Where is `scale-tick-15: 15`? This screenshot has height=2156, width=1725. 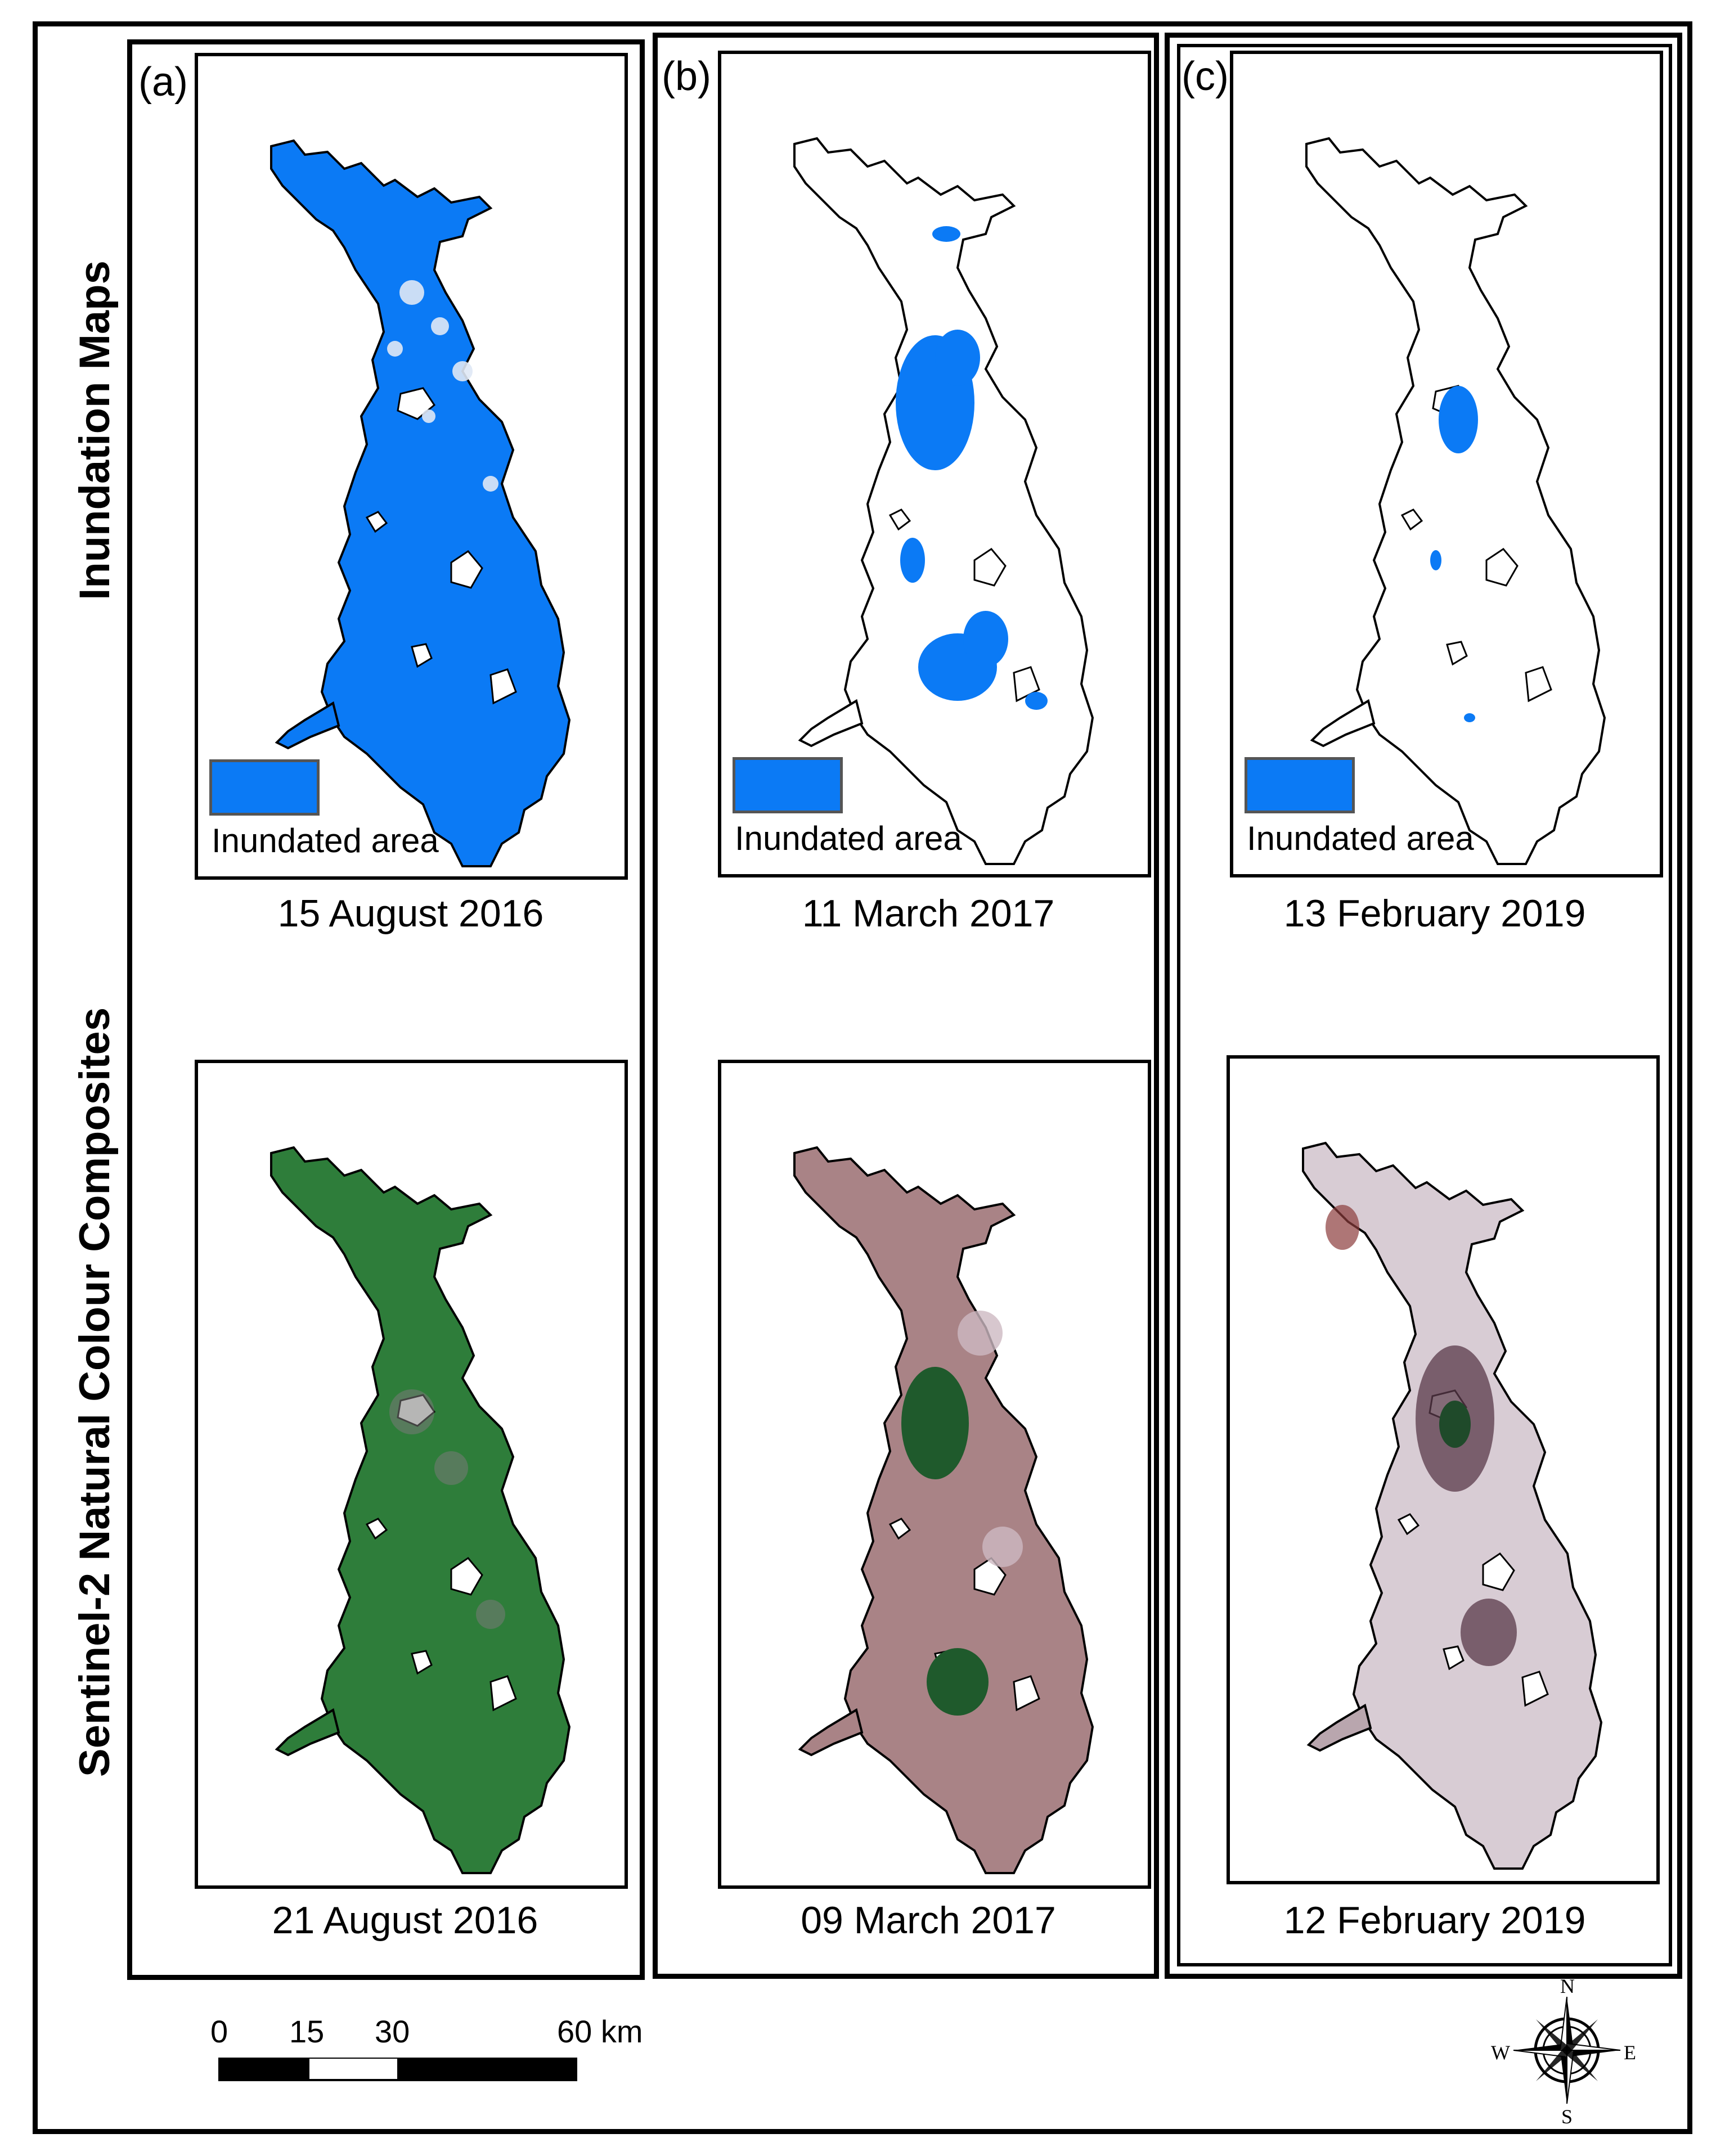
scale-tick-15: 15 is located at coordinates (307, 2031).